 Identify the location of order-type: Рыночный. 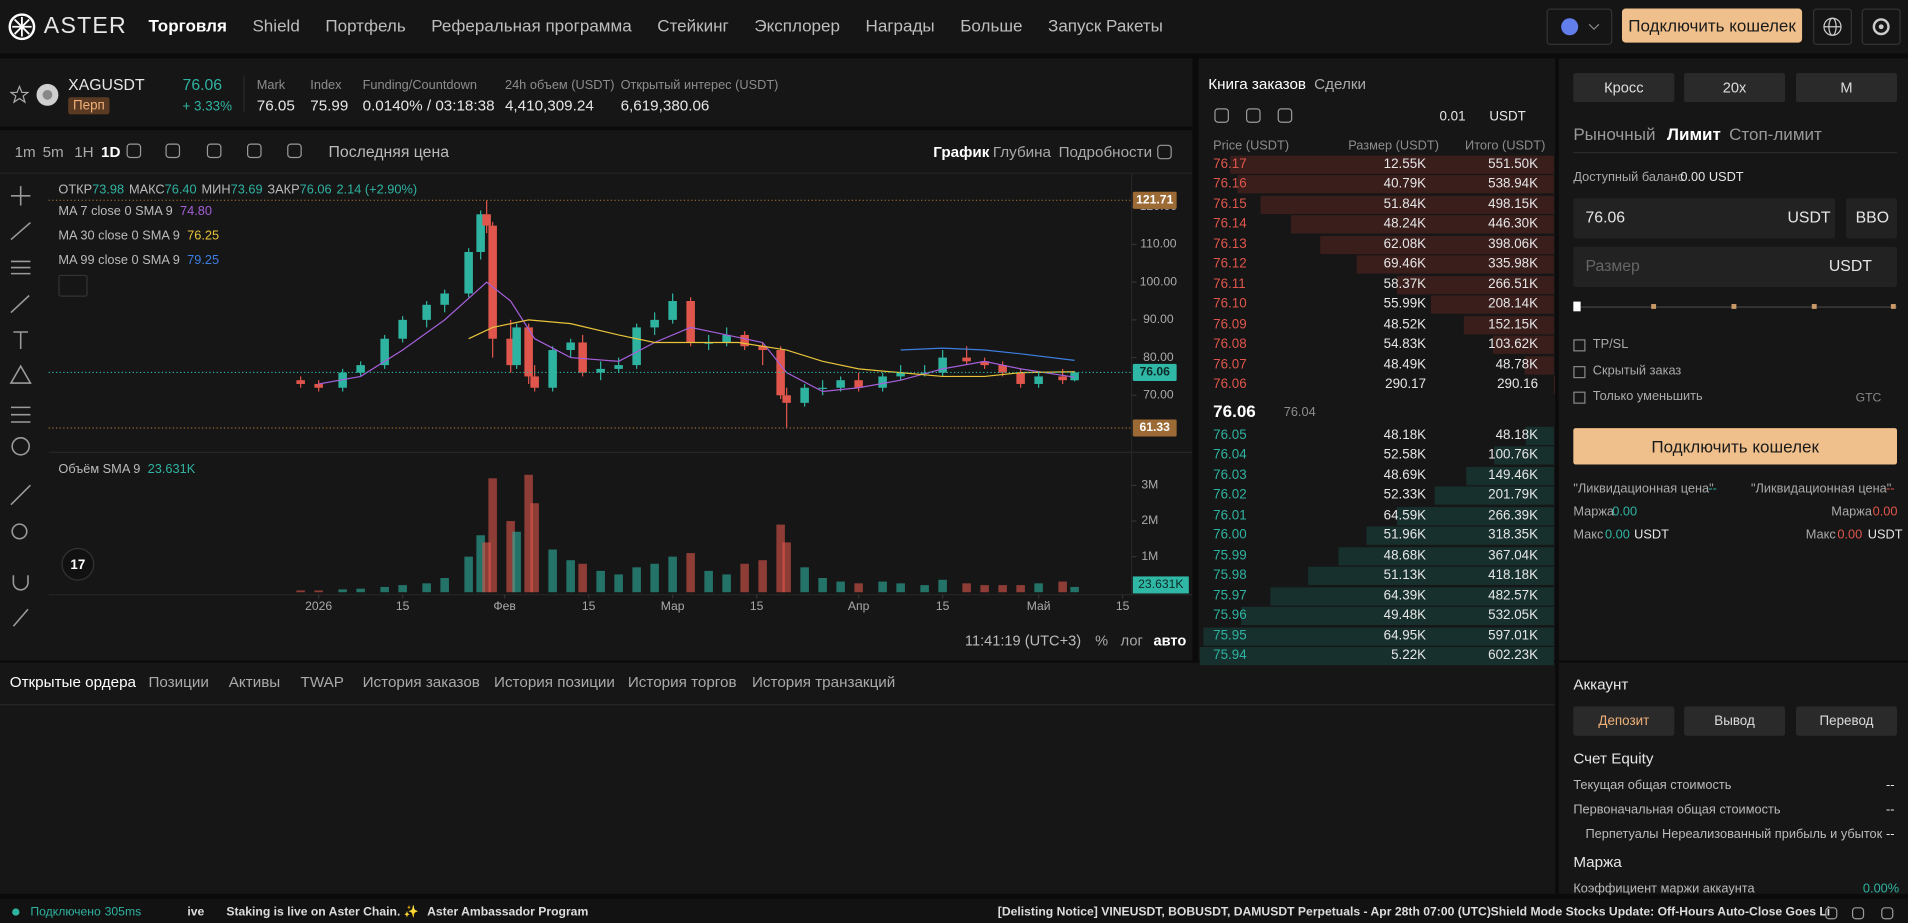
(1614, 134).